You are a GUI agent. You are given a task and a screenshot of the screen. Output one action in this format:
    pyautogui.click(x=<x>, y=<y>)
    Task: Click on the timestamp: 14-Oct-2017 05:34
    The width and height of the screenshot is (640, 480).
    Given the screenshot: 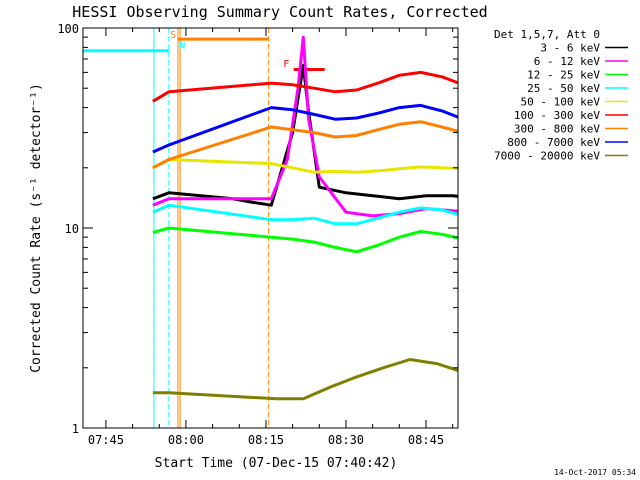 What is the action you would take?
    pyautogui.click(x=595, y=472)
    